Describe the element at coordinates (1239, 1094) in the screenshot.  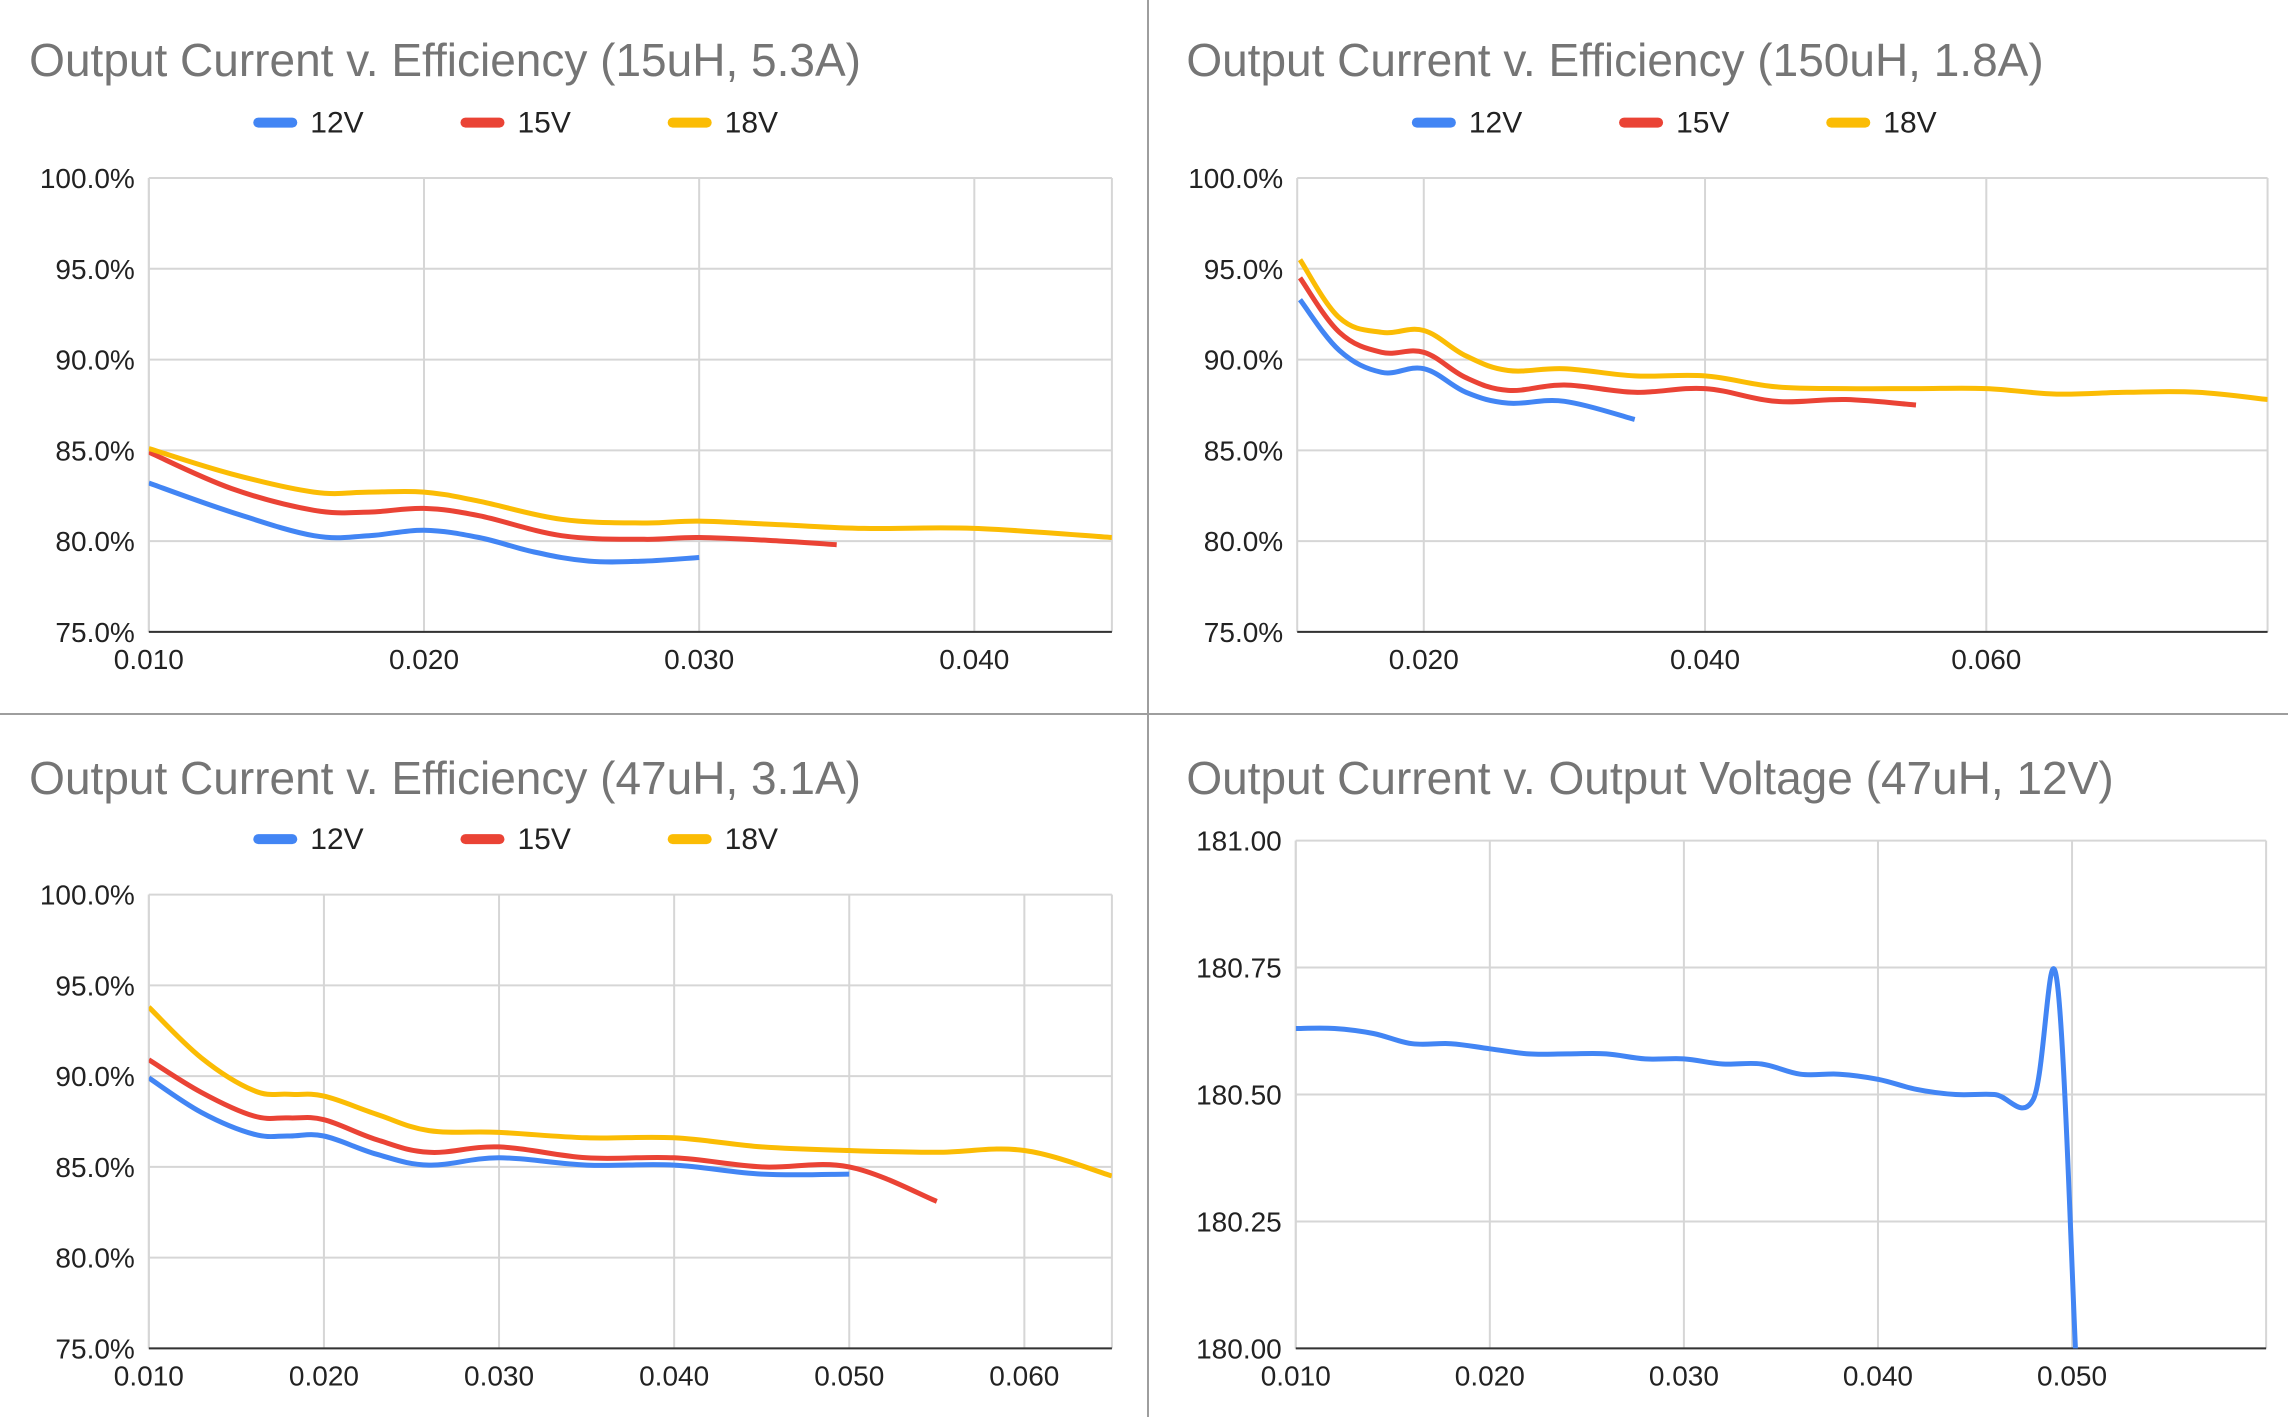
I see `y-tick-label: 180.50` at that location.